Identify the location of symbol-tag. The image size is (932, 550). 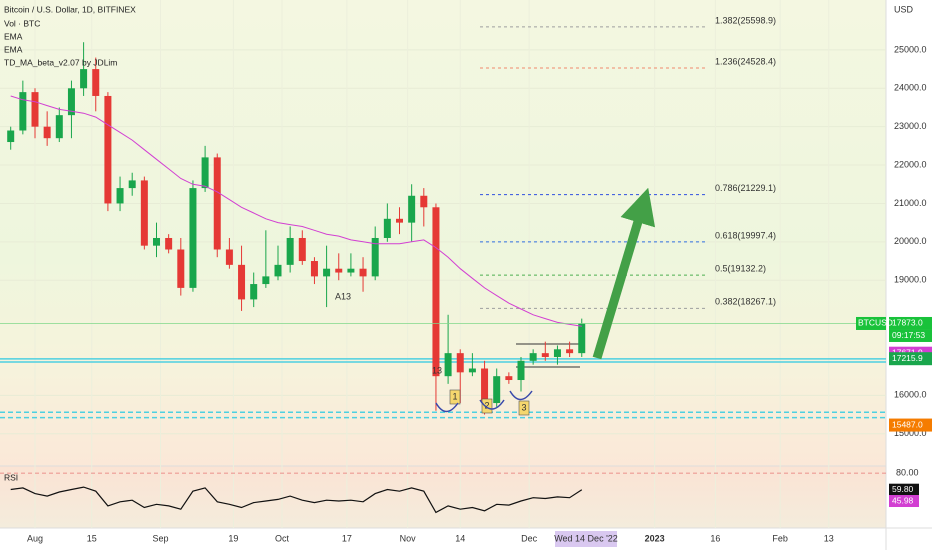
(871, 323).